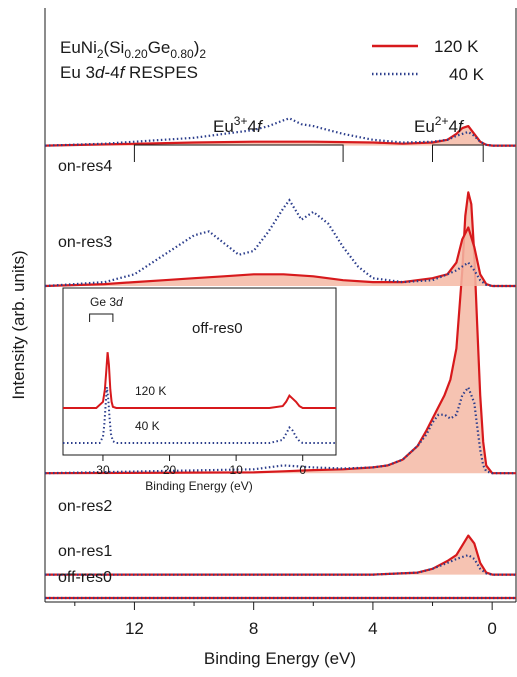 The image size is (517, 677). Describe the element at coordinates (111, 72) in the screenshot. I see `title2-part-dash: -4` at that location.